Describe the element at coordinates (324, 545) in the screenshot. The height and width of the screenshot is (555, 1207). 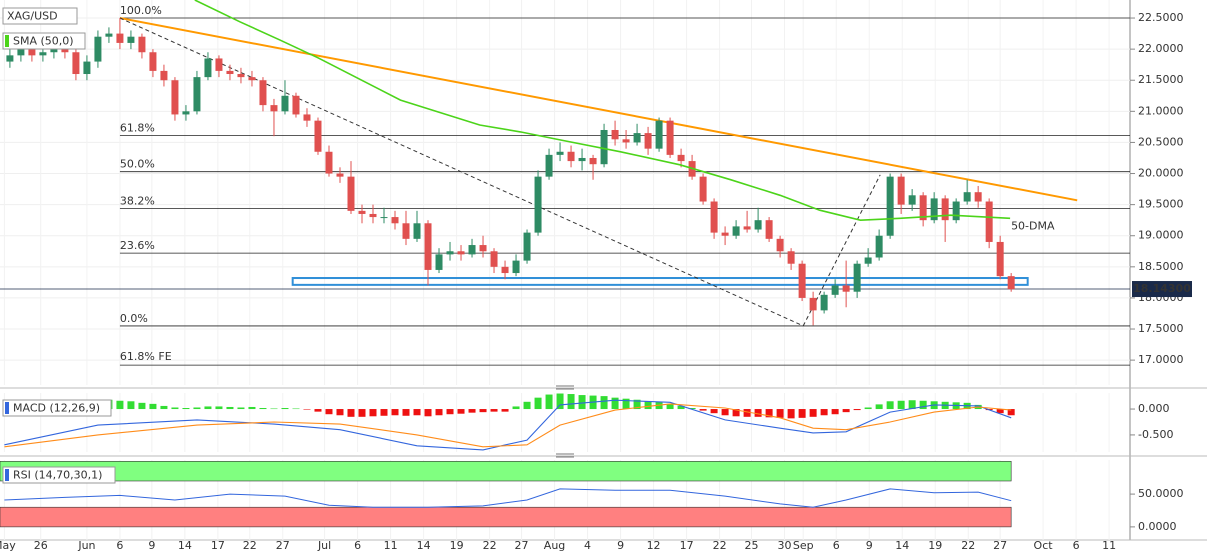
I see `x-tick-label: Jul` at that location.